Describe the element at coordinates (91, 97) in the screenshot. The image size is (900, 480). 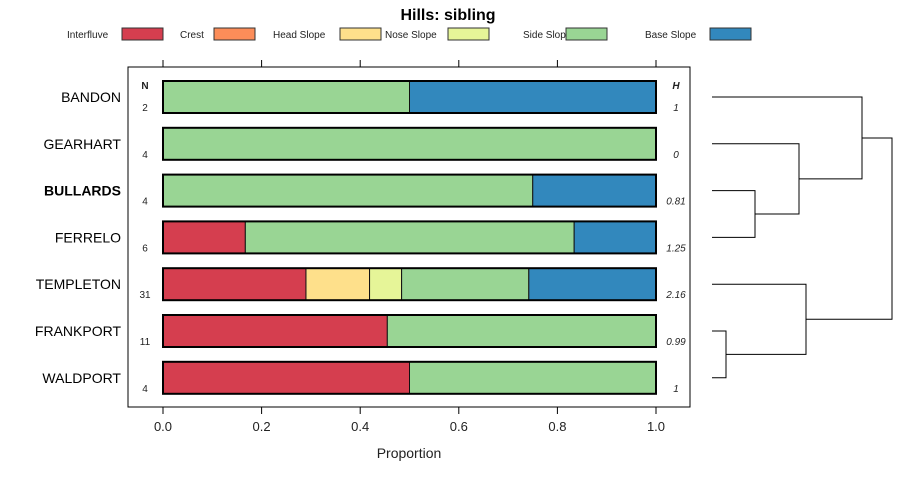
I see `row-label: BANDON` at that location.